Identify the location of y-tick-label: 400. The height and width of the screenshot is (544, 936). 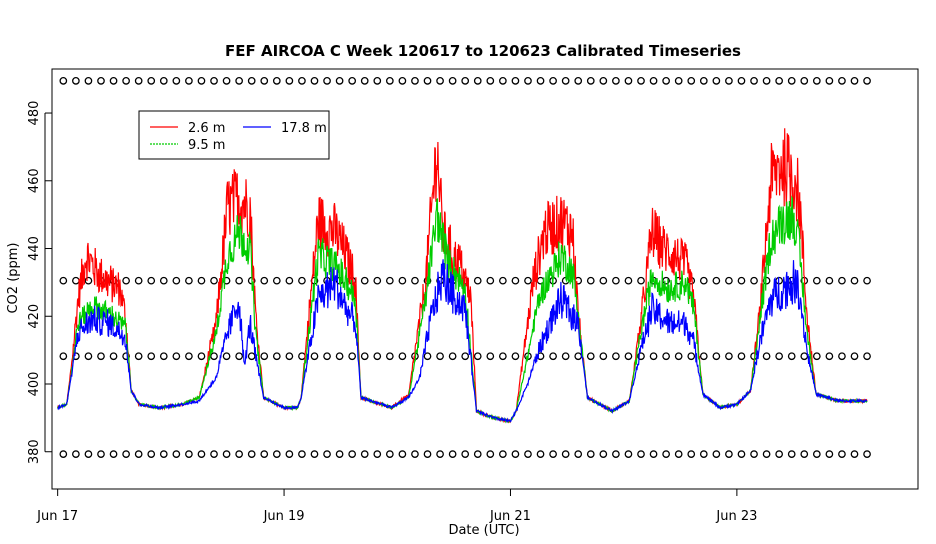
(34, 384).